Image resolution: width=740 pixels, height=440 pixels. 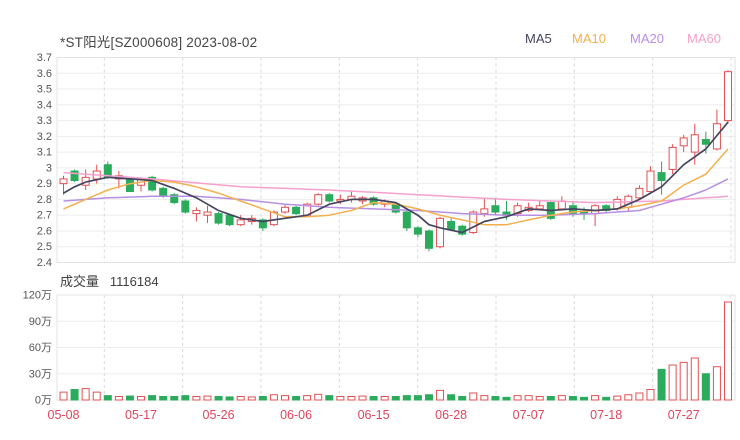 I want to click on legend-ma5: MA5, so click(x=538, y=38).